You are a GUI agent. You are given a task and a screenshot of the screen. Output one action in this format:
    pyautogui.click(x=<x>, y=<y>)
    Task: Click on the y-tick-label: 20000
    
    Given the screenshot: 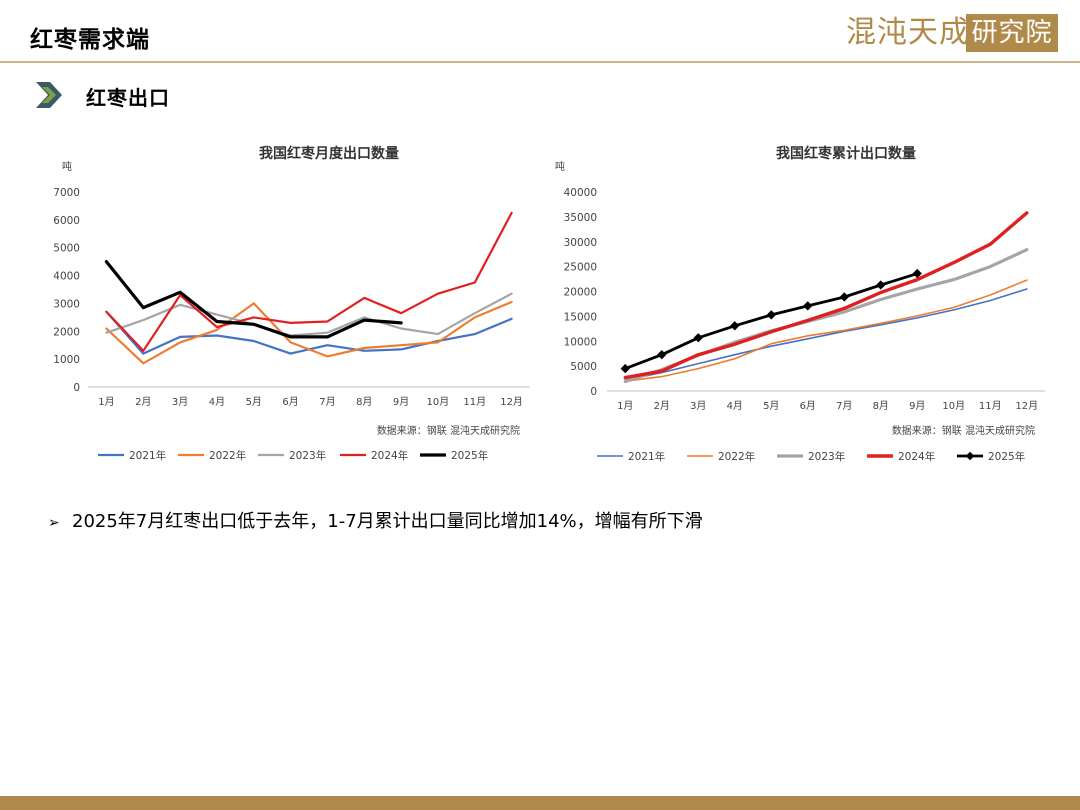 What is the action you would take?
    pyautogui.click(x=580, y=293)
    